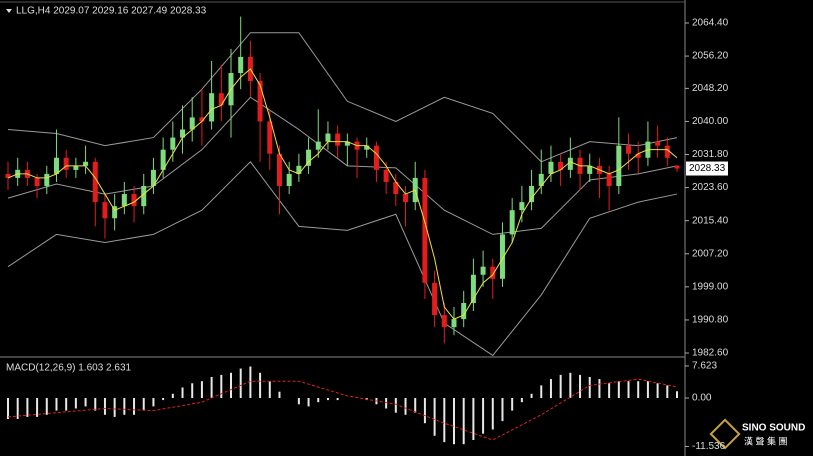 This screenshot has width=813, height=456. I want to click on watermark: SINO SOUND 漢 聲 集 團, so click(757, 434).